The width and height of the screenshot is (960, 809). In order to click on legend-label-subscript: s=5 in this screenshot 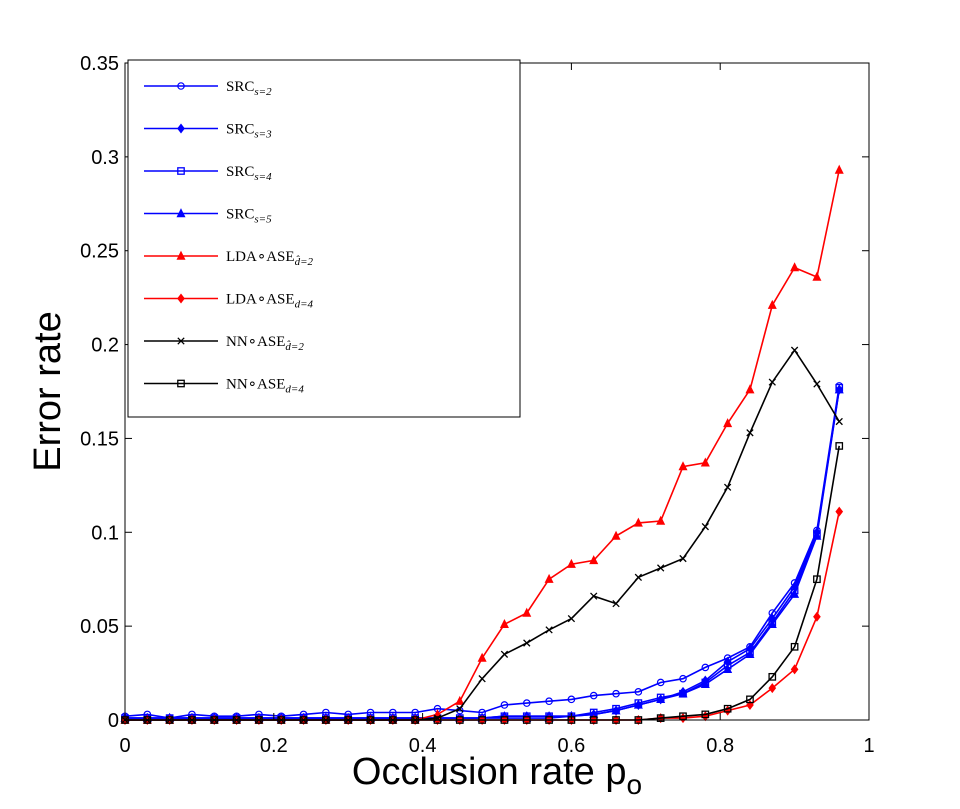, I will do `click(263, 220)`.